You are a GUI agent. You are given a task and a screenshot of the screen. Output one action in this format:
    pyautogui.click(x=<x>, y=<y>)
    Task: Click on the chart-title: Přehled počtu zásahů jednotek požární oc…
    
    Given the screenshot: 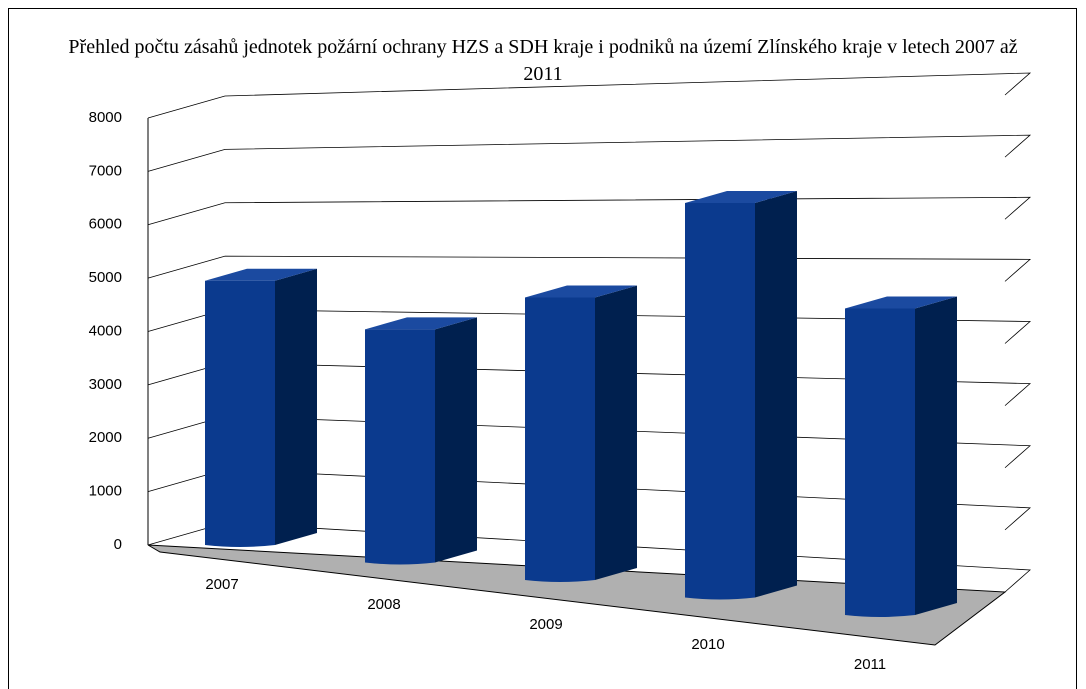 What is the action you would take?
    pyautogui.click(x=543, y=60)
    